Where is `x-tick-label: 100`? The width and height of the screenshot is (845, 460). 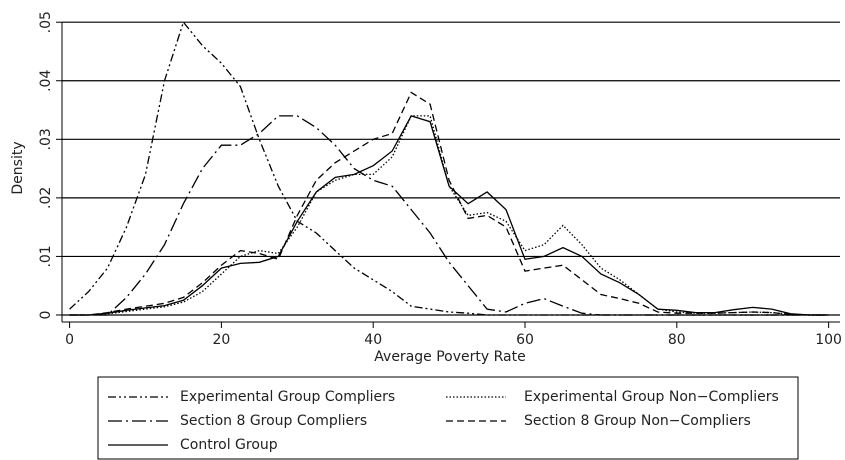 x-tick-label: 100 is located at coordinates (828, 340).